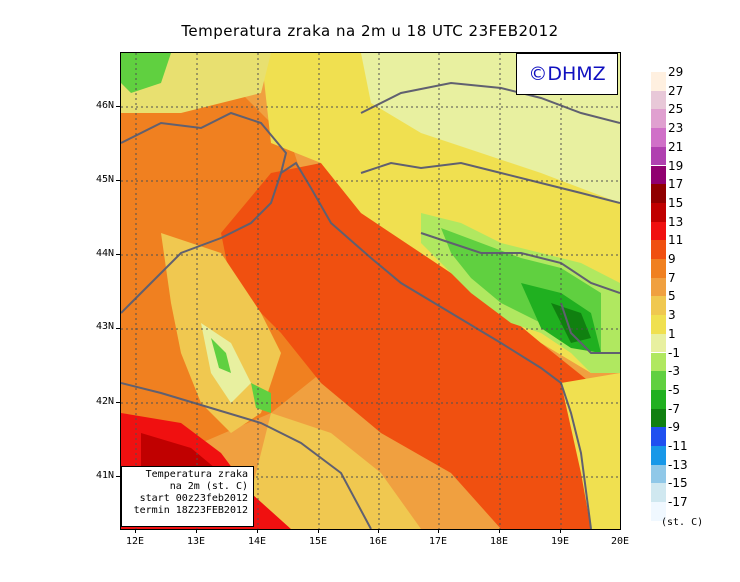 The height and width of the screenshot is (582, 740). What do you see at coordinates (672, 333) in the screenshot?
I see `legend-label: 1` at bounding box center [672, 333].